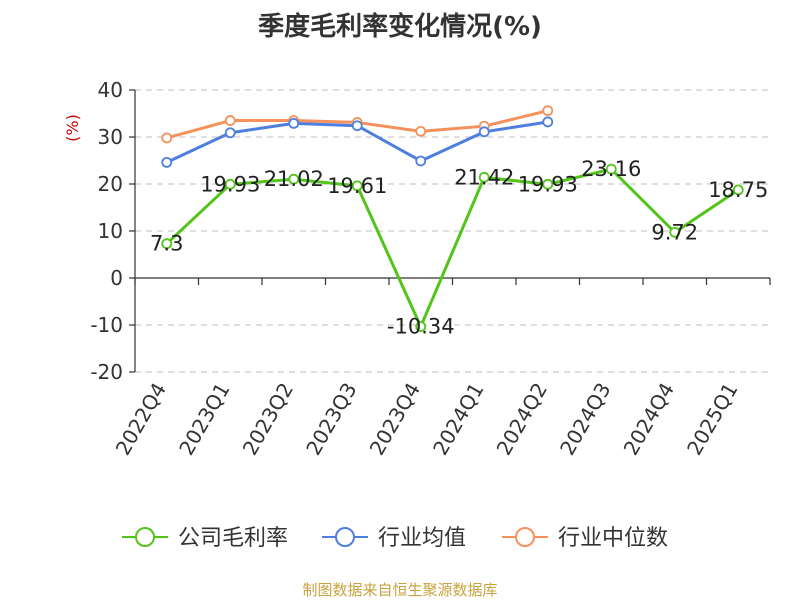  I want to click on data-label: 9.72, so click(674, 232).